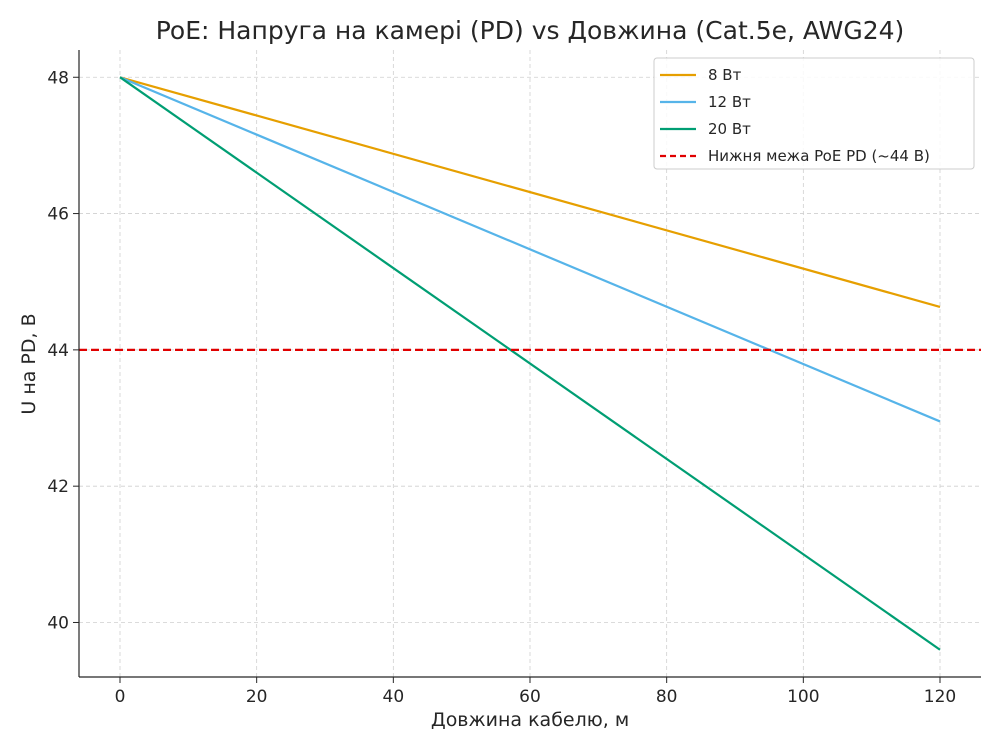  What do you see at coordinates (725, 75) in the screenshot?
I see `legend-label: 8 Вт` at bounding box center [725, 75].